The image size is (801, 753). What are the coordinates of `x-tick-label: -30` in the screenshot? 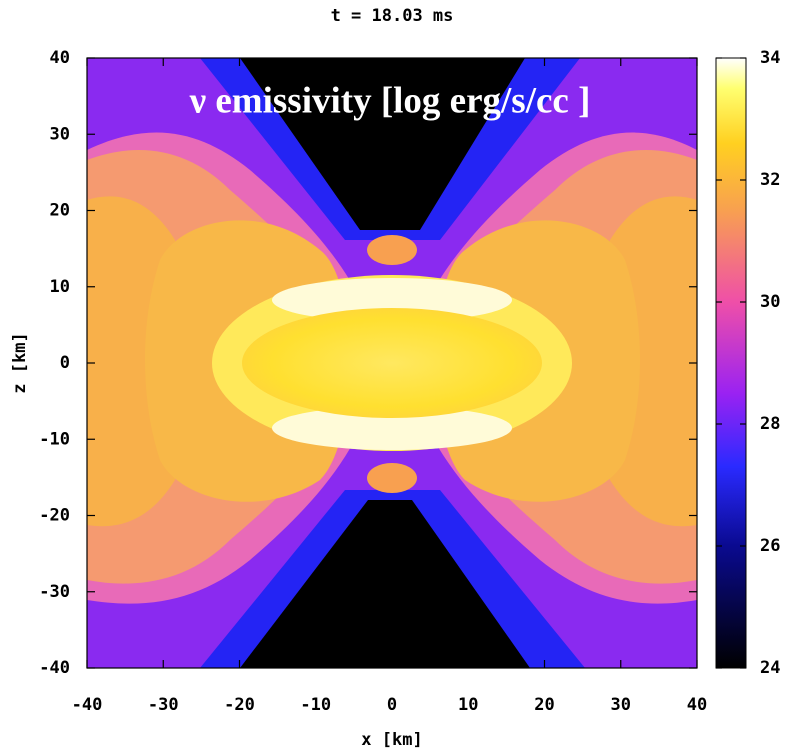 It's located at (163, 705).